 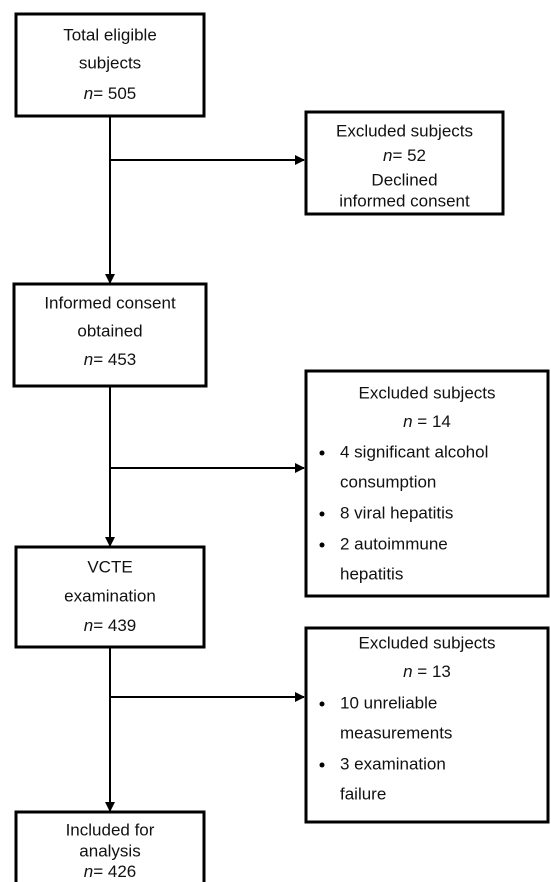 I want to click on node: Included for analysis n= 426, so click(x=110, y=846).